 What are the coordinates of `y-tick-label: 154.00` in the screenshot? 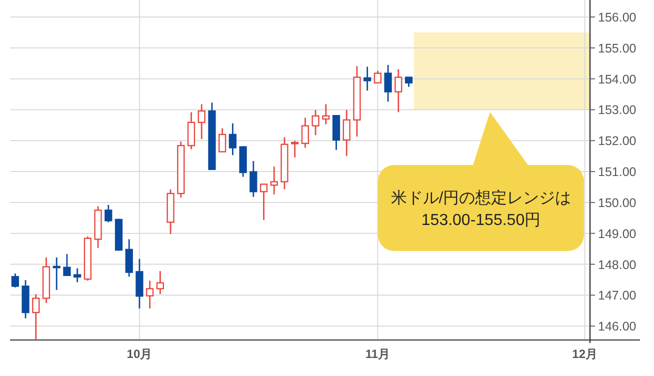 It's located at (617, 79).